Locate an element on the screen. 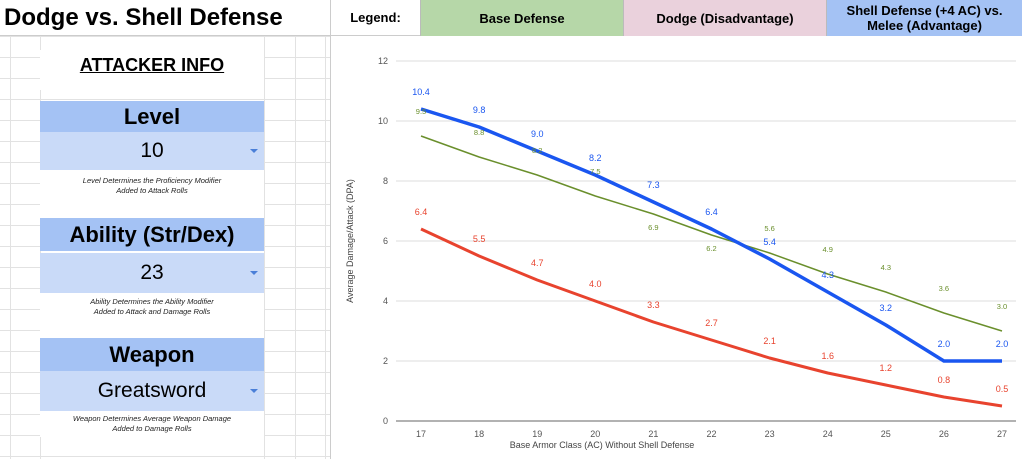 The image size is (1022, 464). data-label: 5.5 is located at coordinates (479, 239).